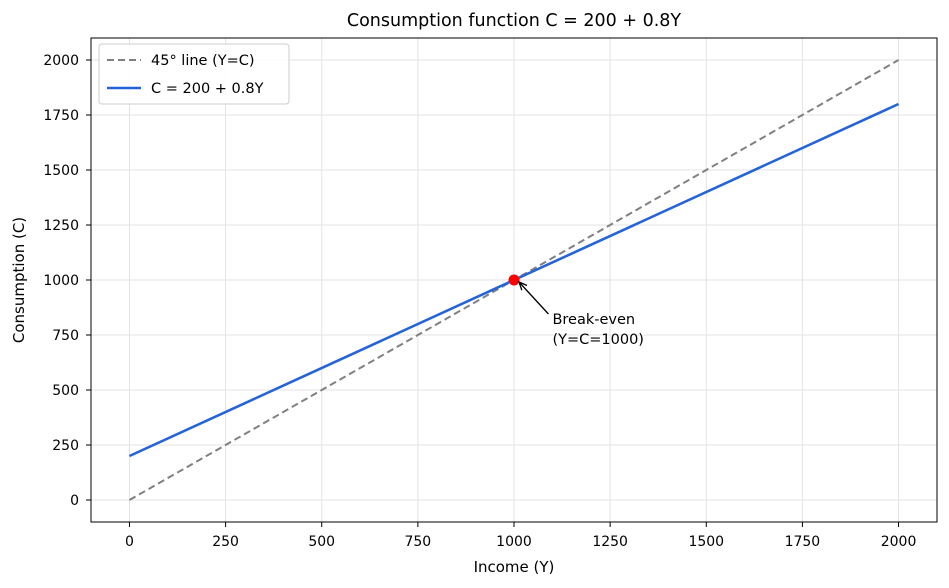 The width and height of the screenshot is (949, 588). I want to click on legend-box, so click(194, 74).